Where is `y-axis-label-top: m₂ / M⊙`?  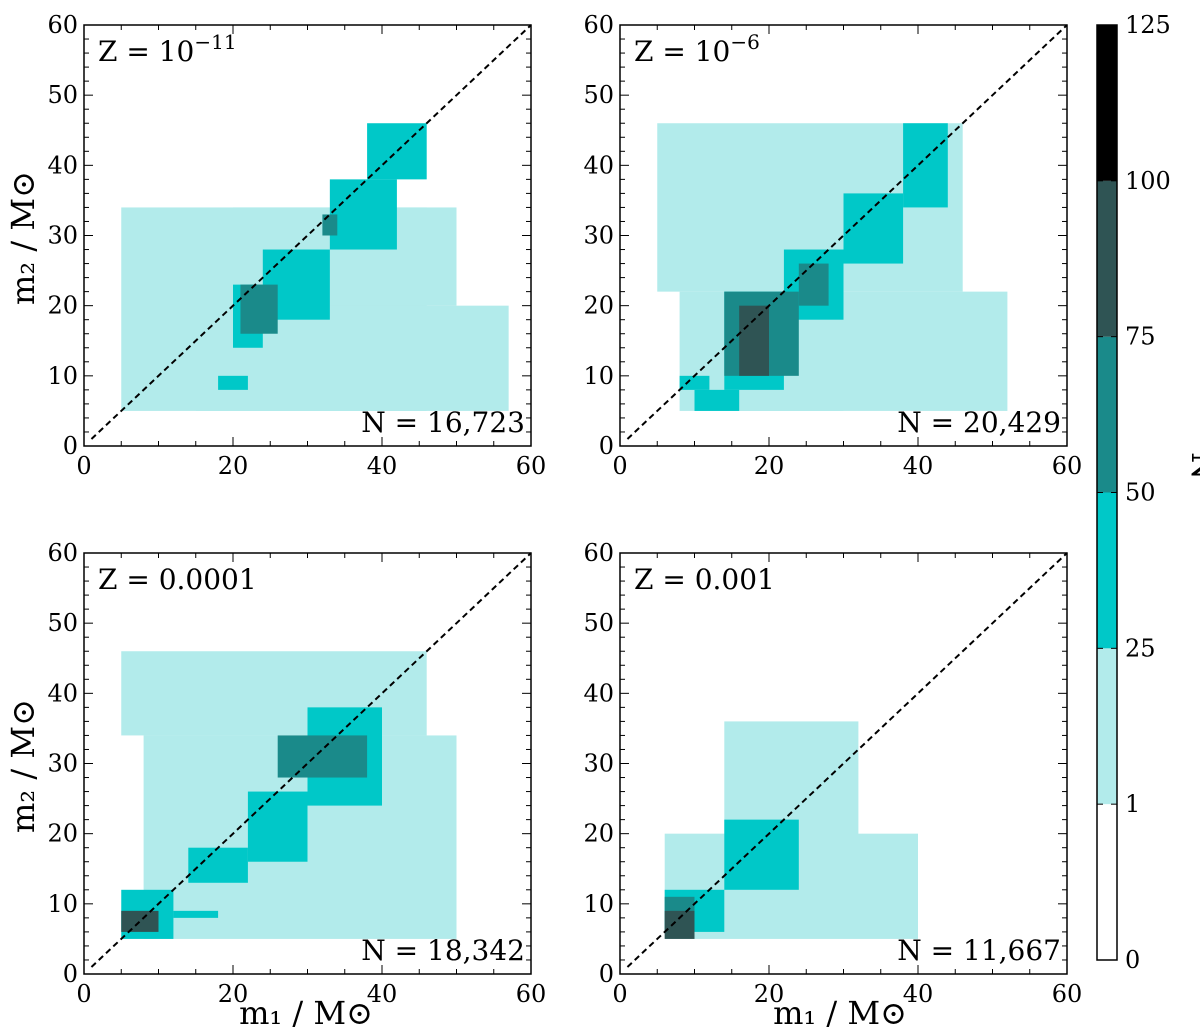 y-axis-label-top: m₂ / M⊙ is located at coordinates (23, 238).